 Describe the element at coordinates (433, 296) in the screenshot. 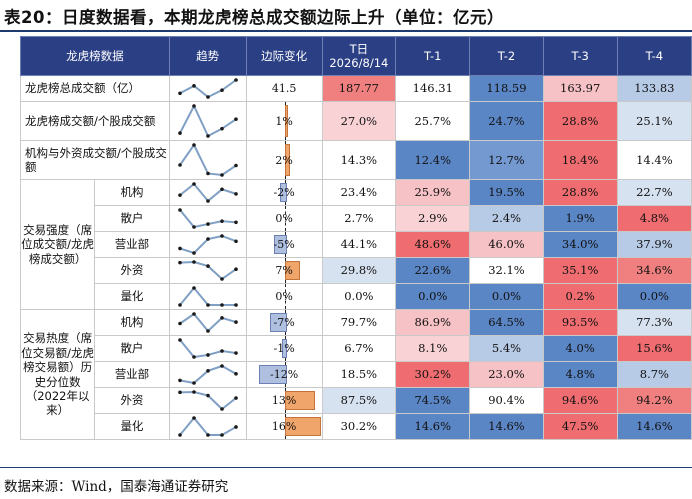

I see `value-cell-t1: 0.0%` at that location.